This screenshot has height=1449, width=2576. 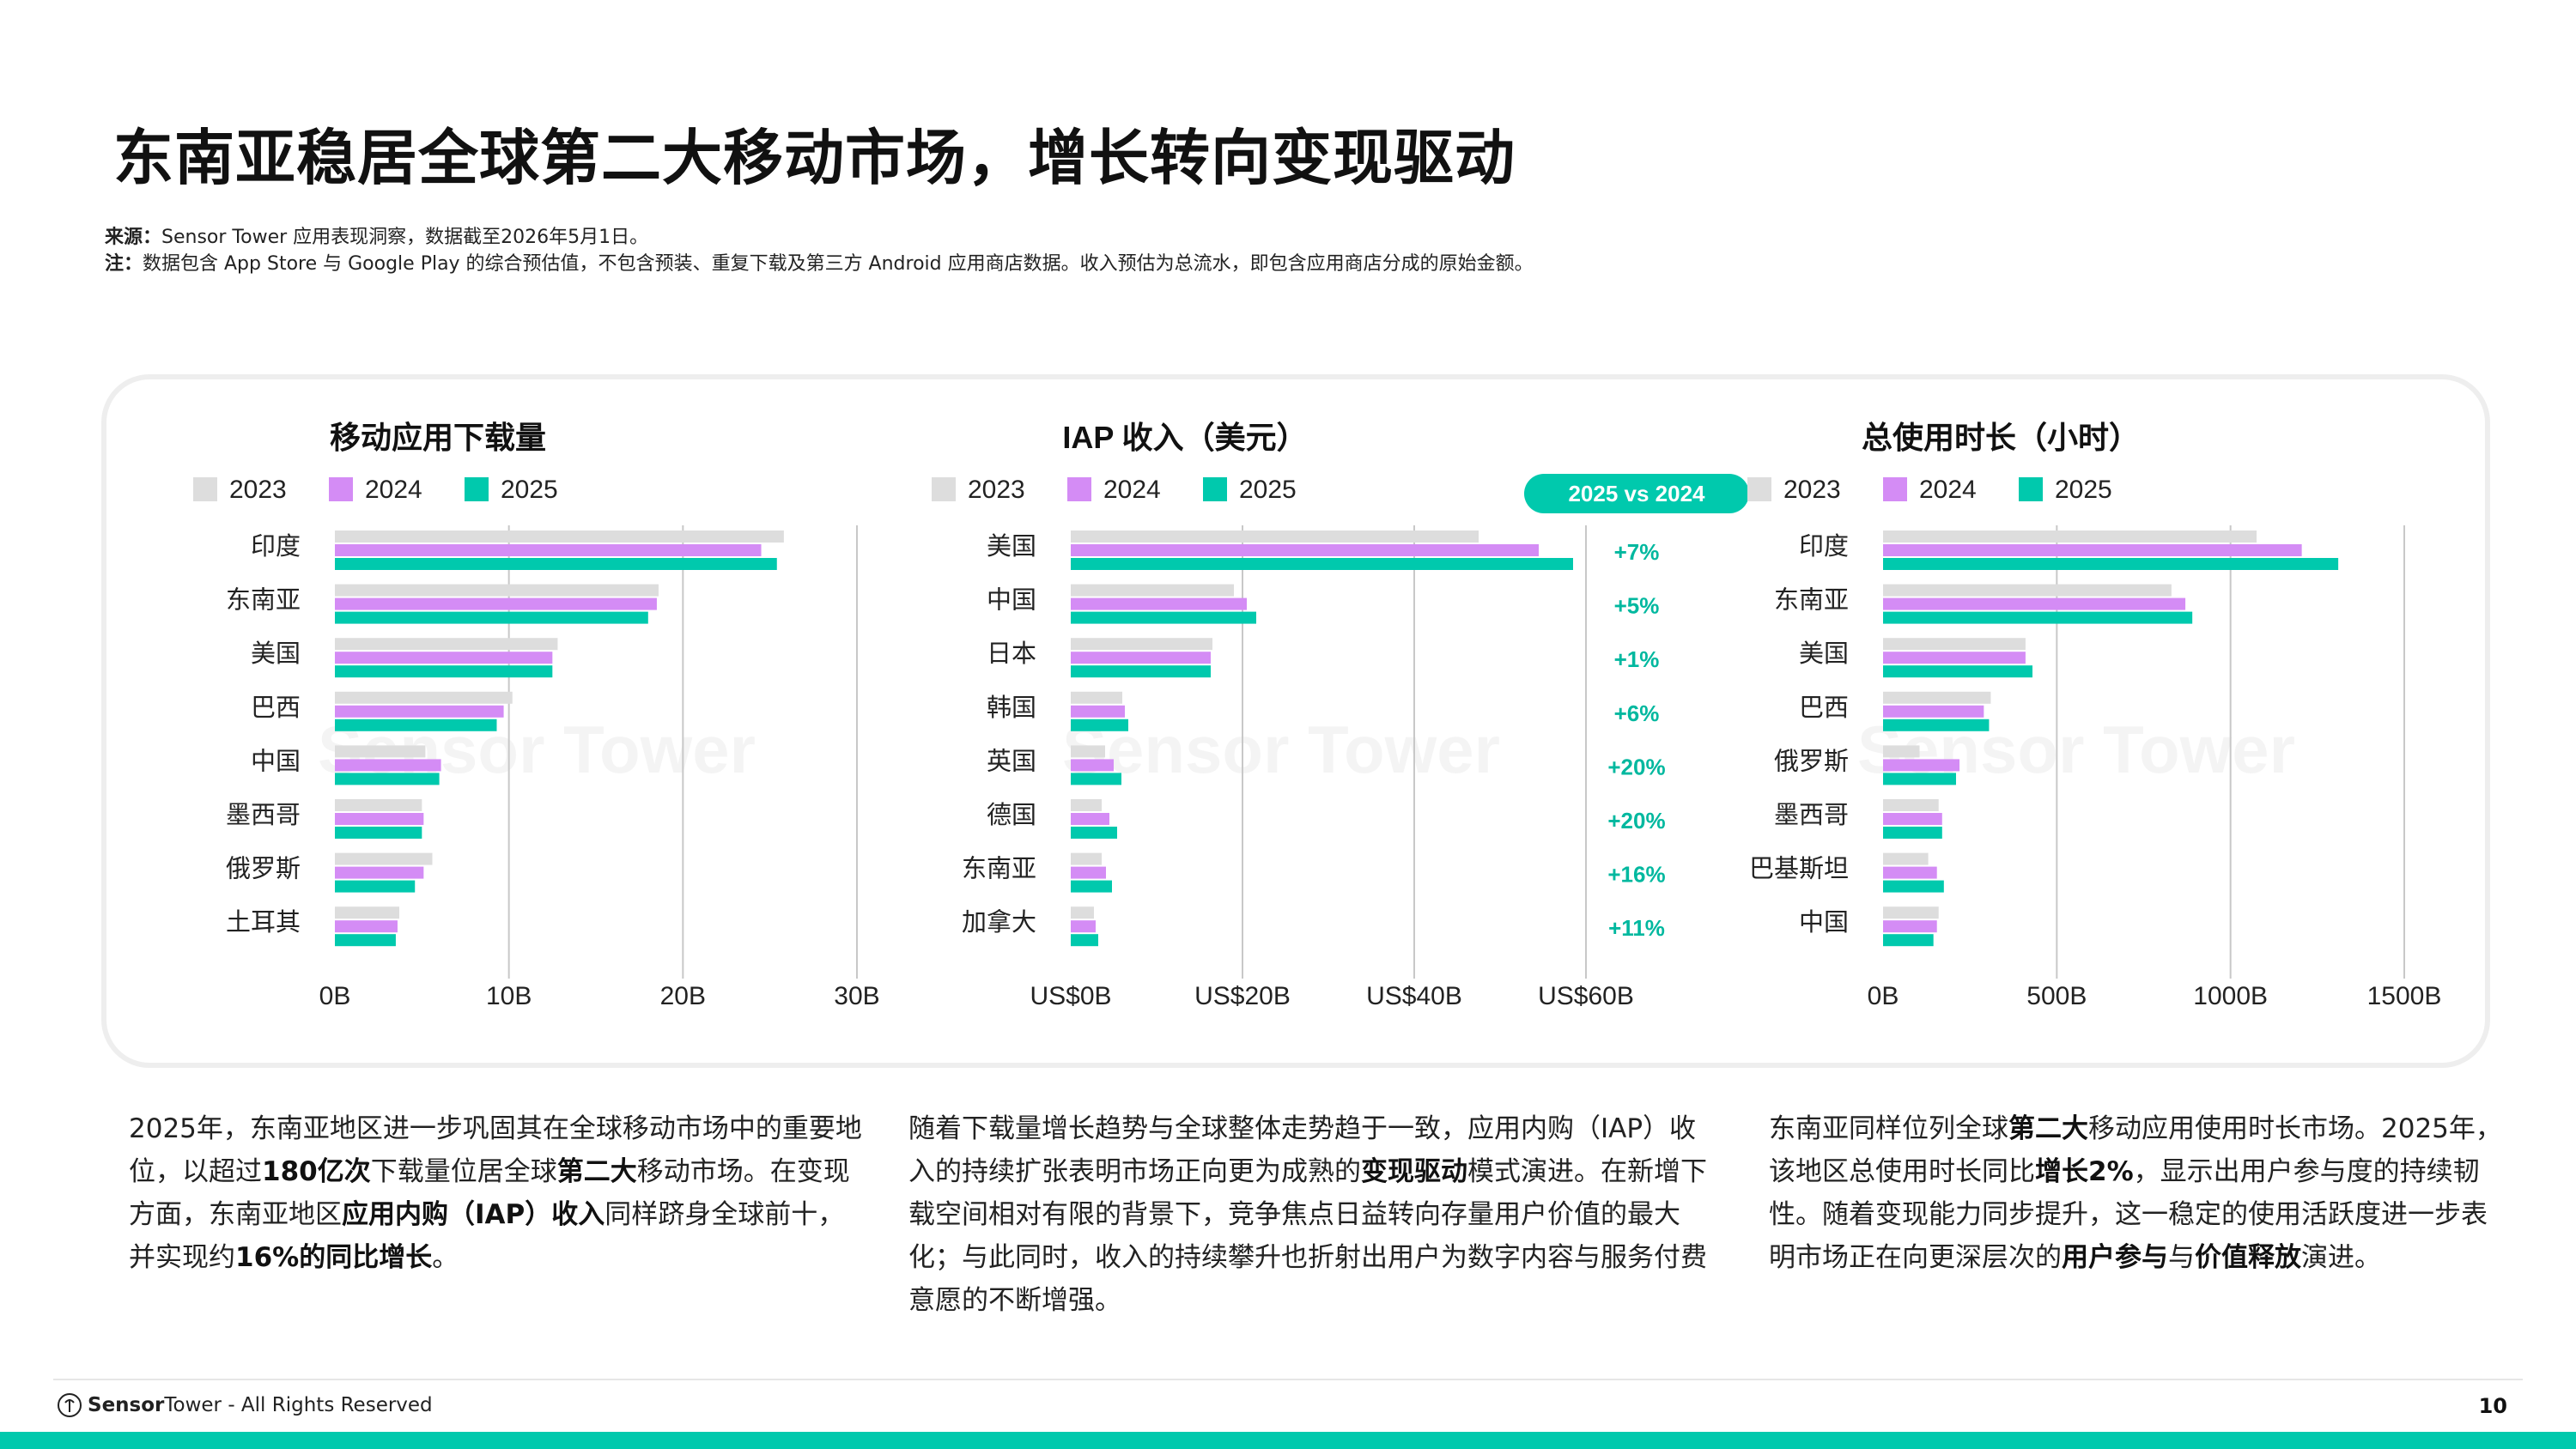 What do you see at coordinates (1184, 437) in the screenshot?
I see `chart-title: IAP 收入（美元）` at bounding box center [1184, 437].